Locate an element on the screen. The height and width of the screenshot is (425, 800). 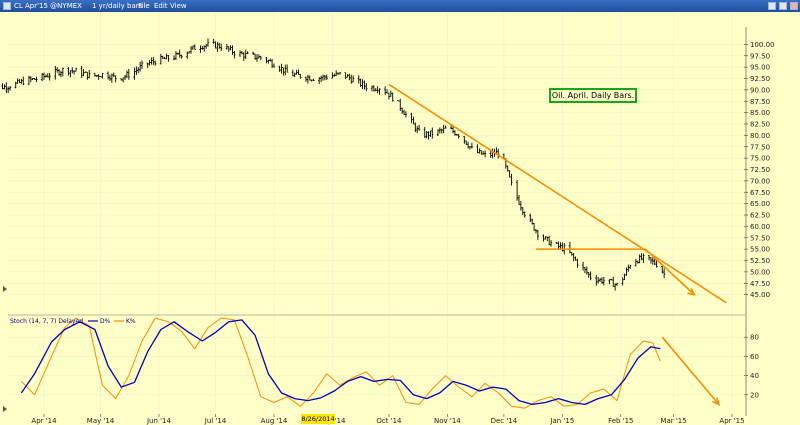
highlighted-date: 8/26/2014 is located at coordinates (318, 419).